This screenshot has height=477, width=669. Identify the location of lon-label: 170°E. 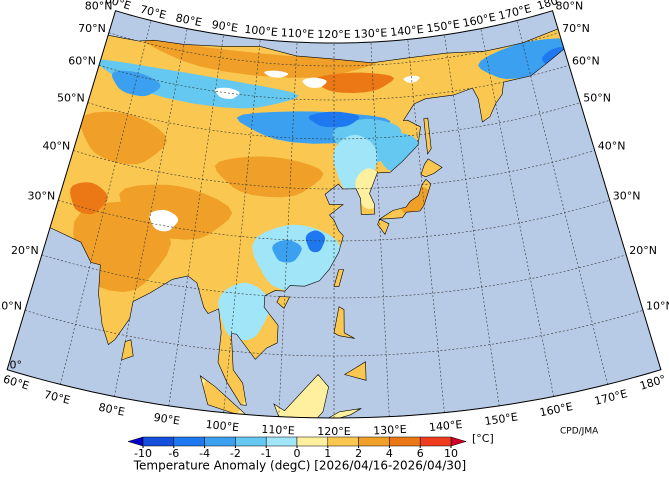
(611, 397).